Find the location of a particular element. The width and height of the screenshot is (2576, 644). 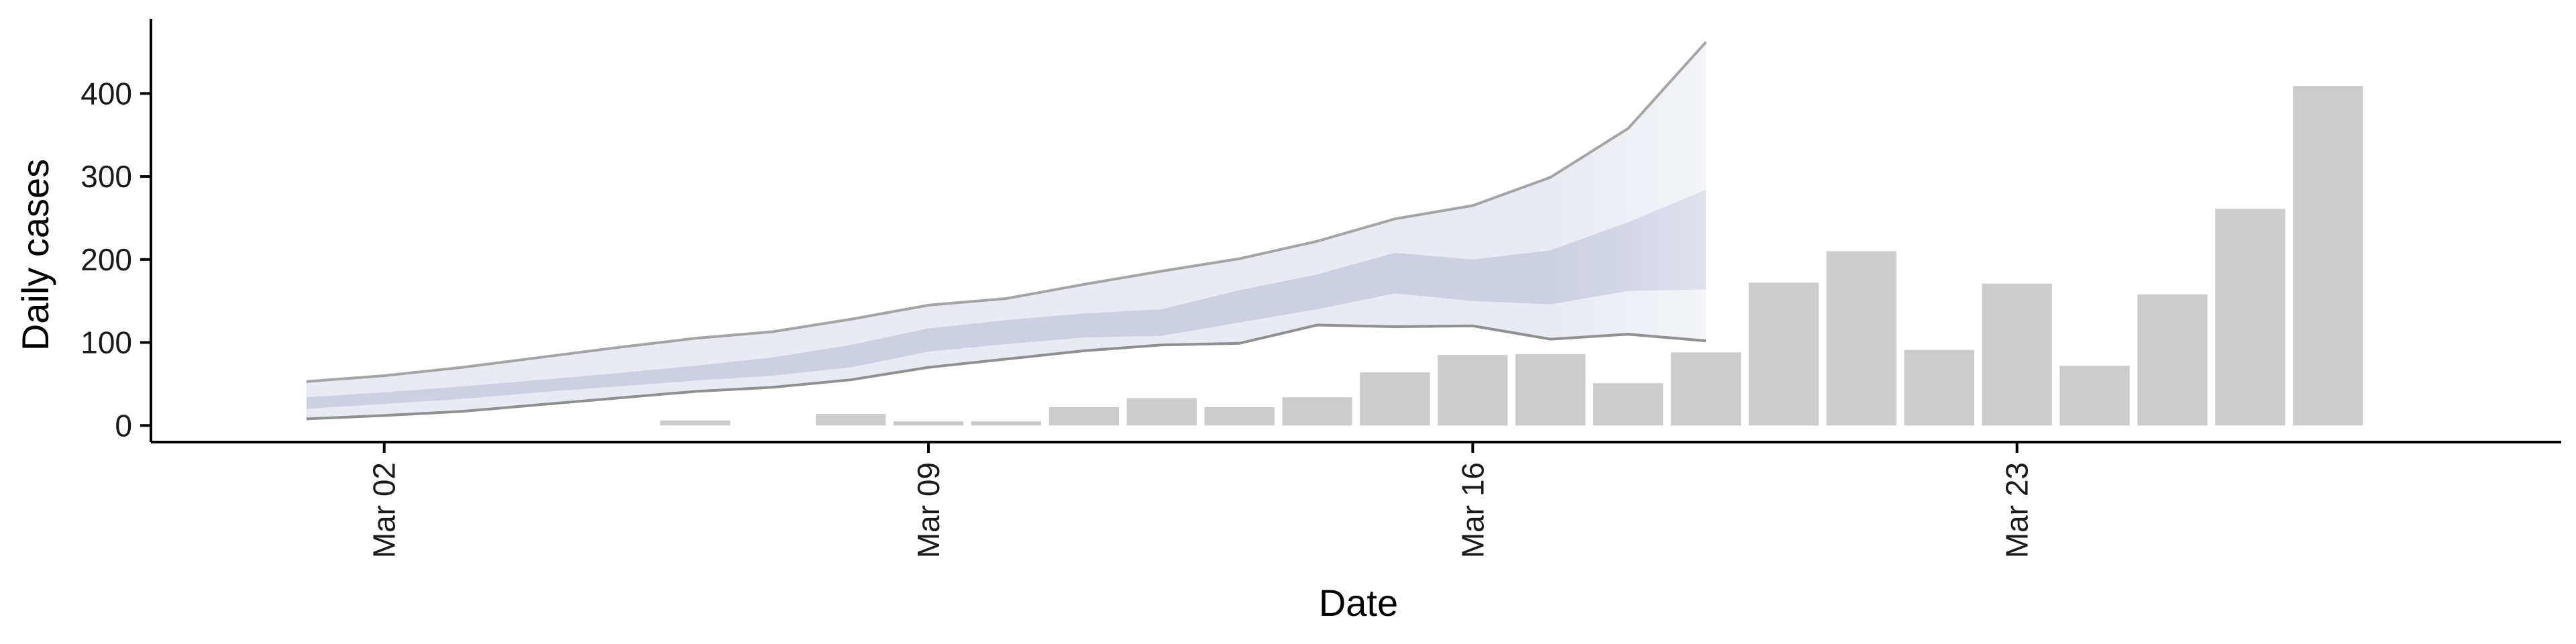

x-tick-label-2020-03-16: Mar 16 is located at coordinates (1472, 510).